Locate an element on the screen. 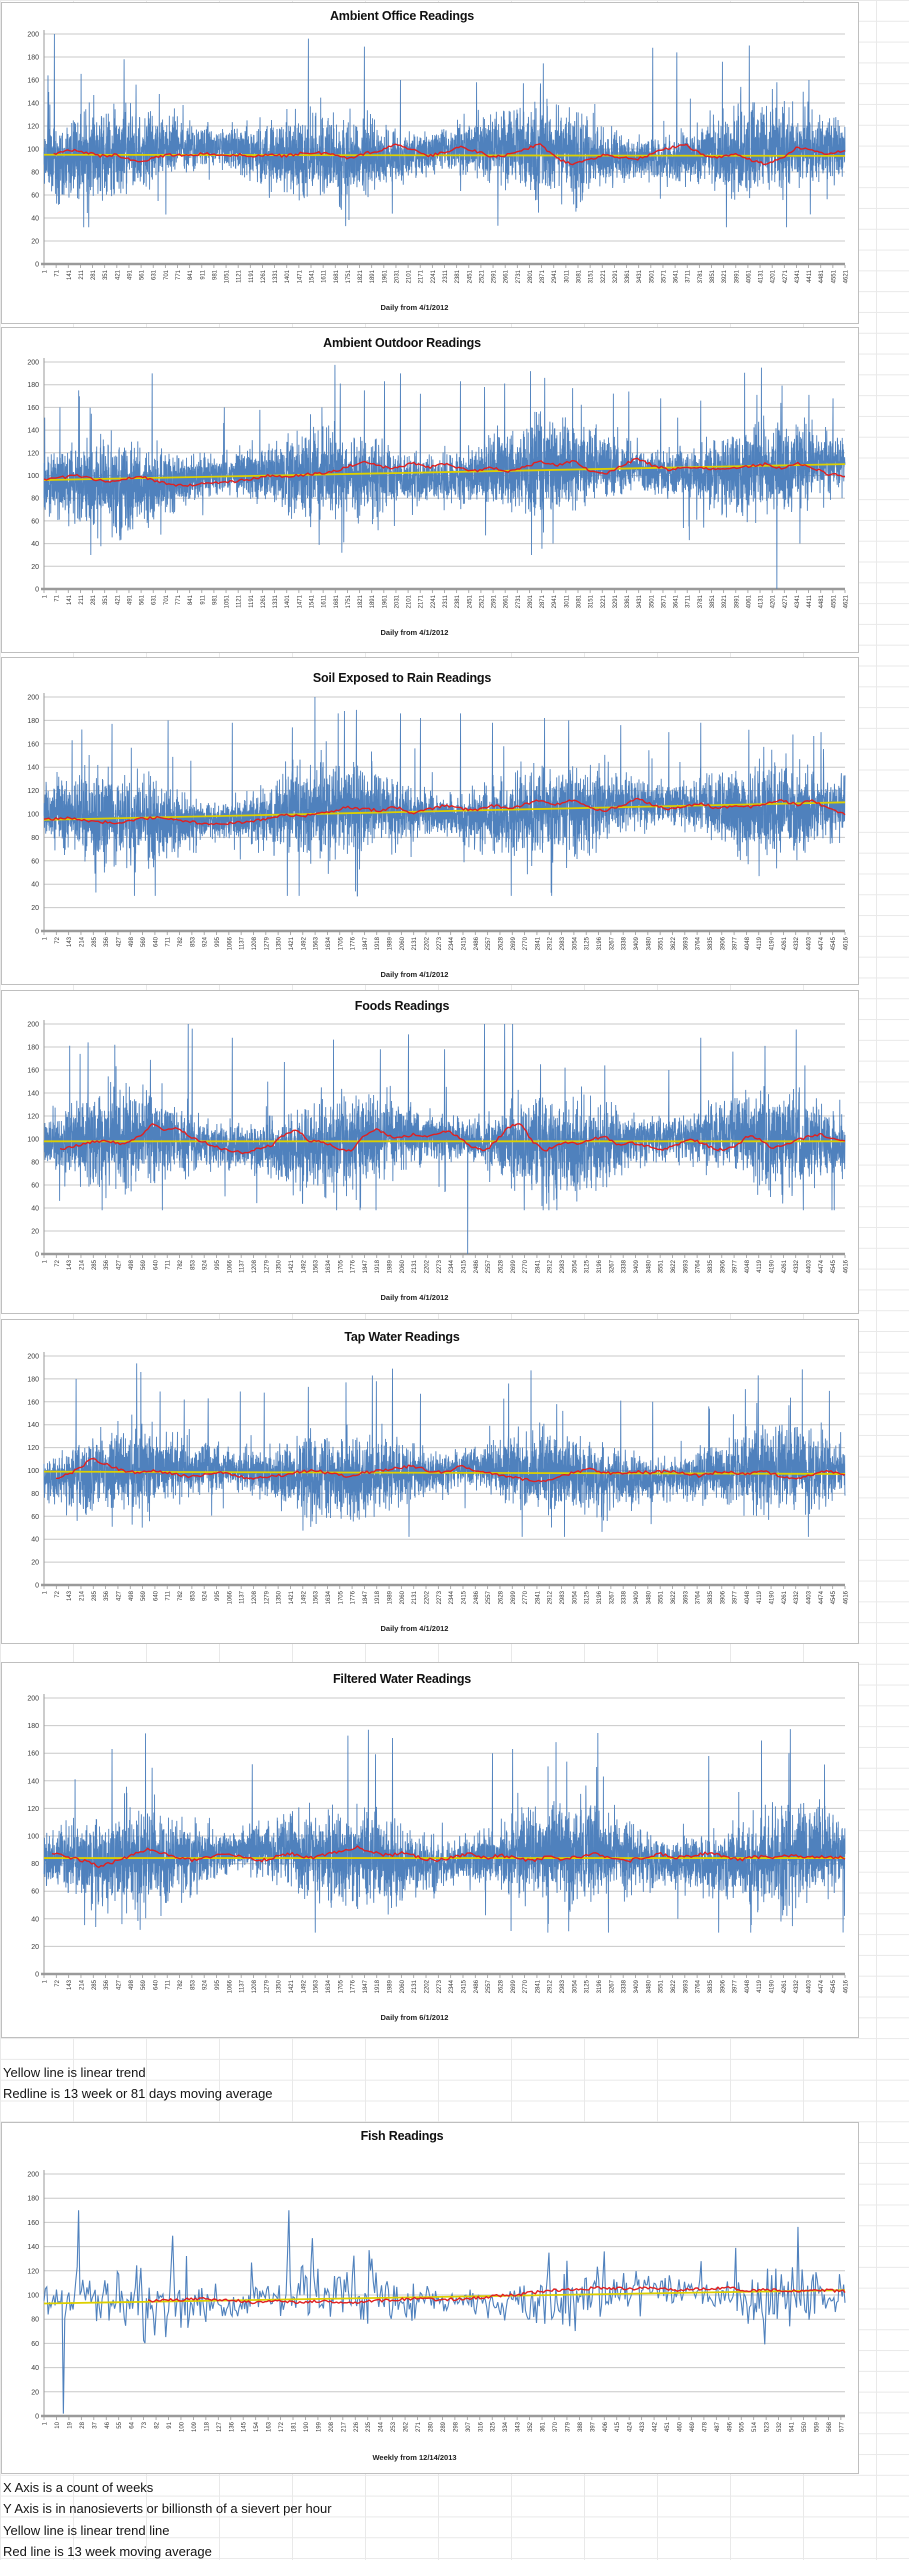  x-tick-label: 351 is located at coordinates (106, 274).